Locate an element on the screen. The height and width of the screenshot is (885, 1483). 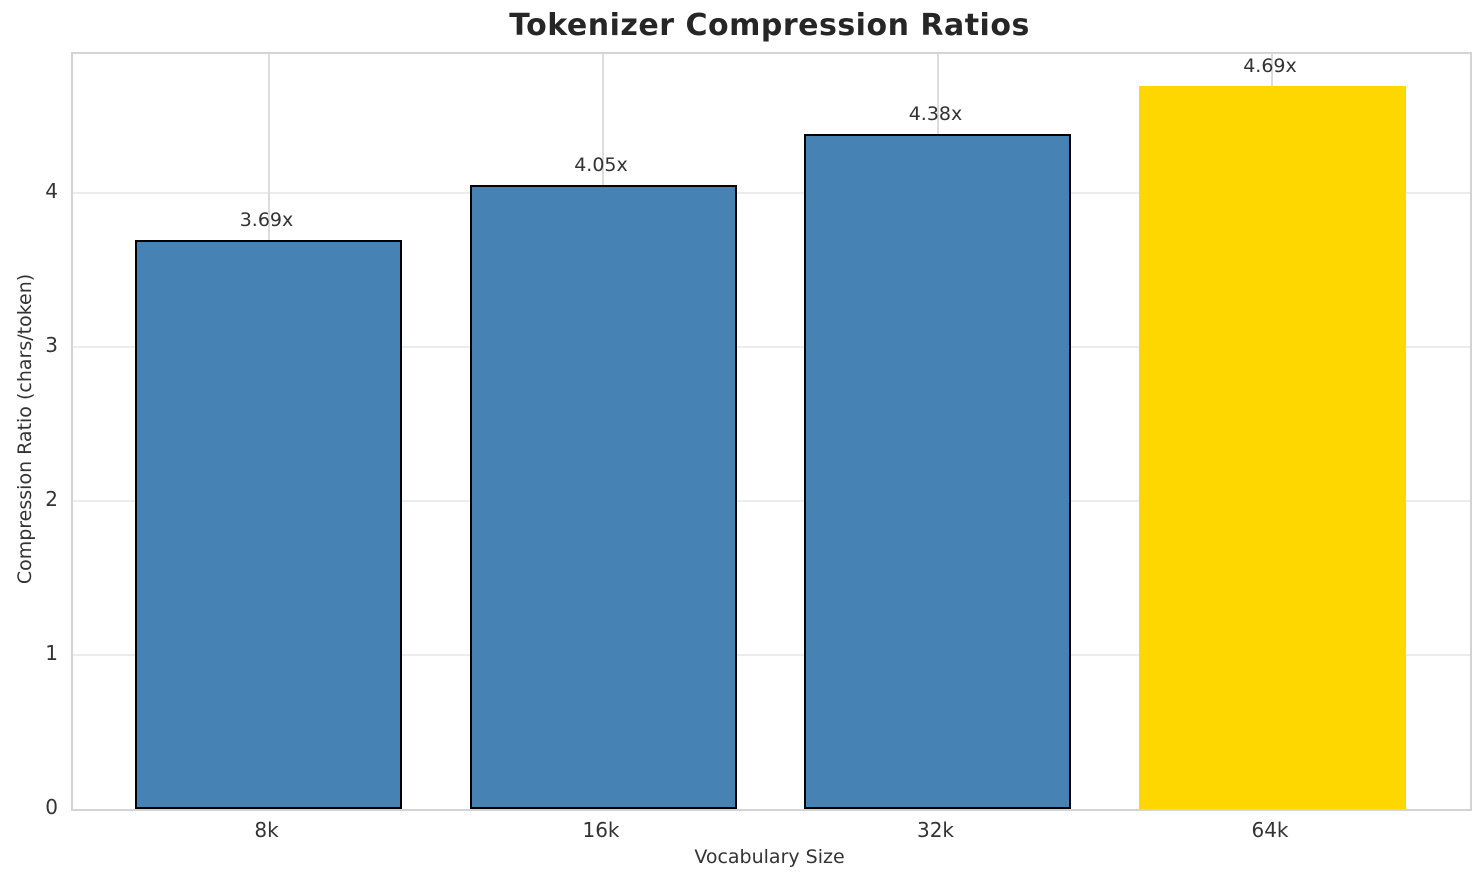
y-tick-label: 2 is located at coordinates (51, 498).